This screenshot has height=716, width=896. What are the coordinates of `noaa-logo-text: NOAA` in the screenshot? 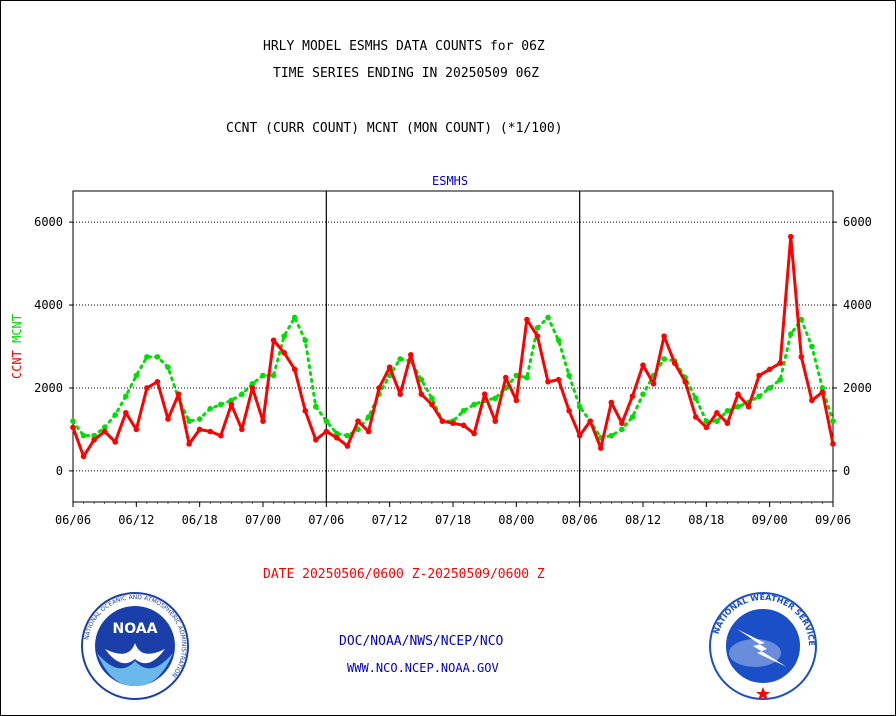 It's located at (135, 629).